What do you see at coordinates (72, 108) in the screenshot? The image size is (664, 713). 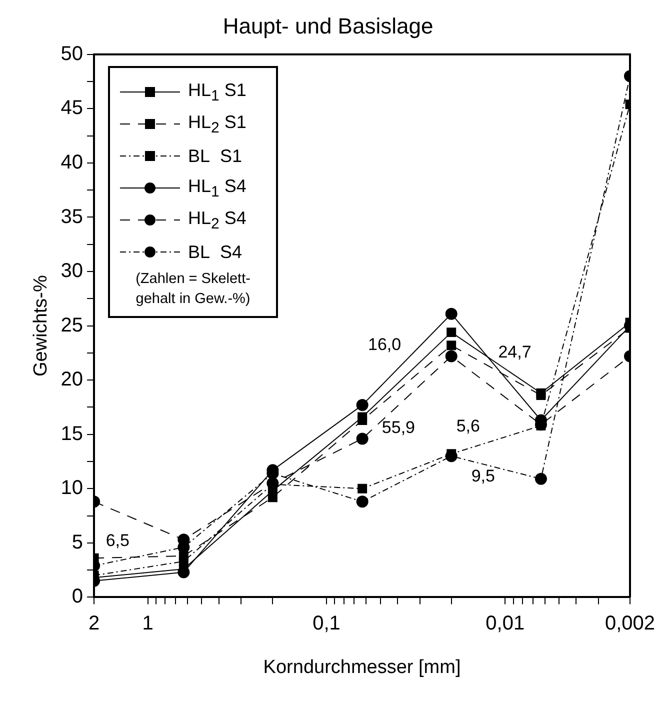 I see `y-tick-label: 45` at bounding box center [72, 108].